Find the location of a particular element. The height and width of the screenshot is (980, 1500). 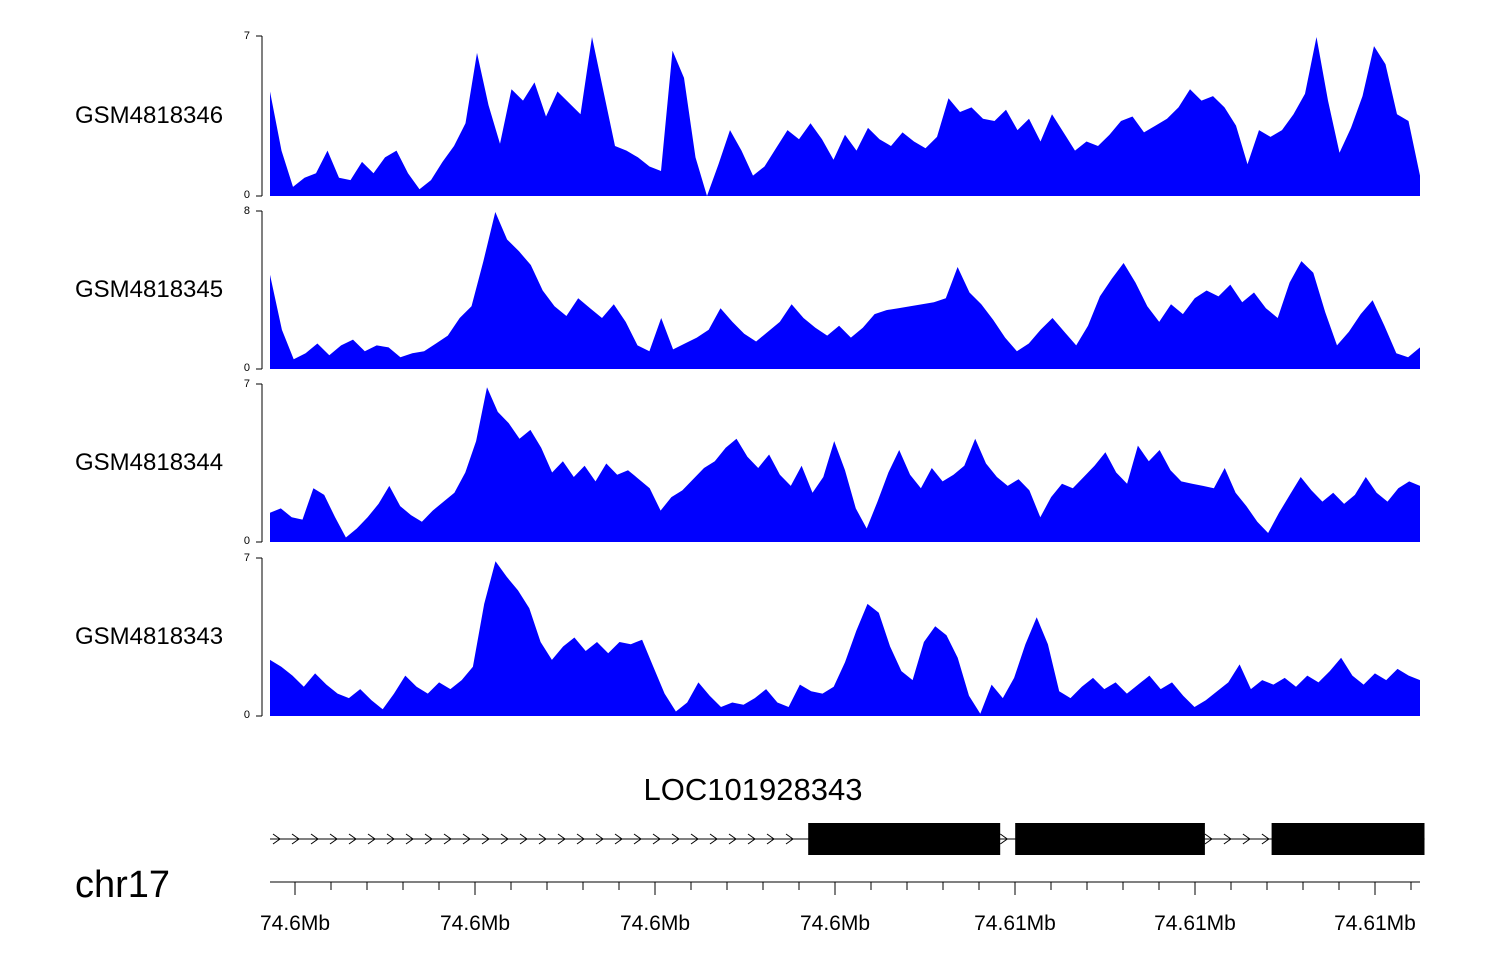

y-axis-max-label: 8 is located at coordinates (246, 211).